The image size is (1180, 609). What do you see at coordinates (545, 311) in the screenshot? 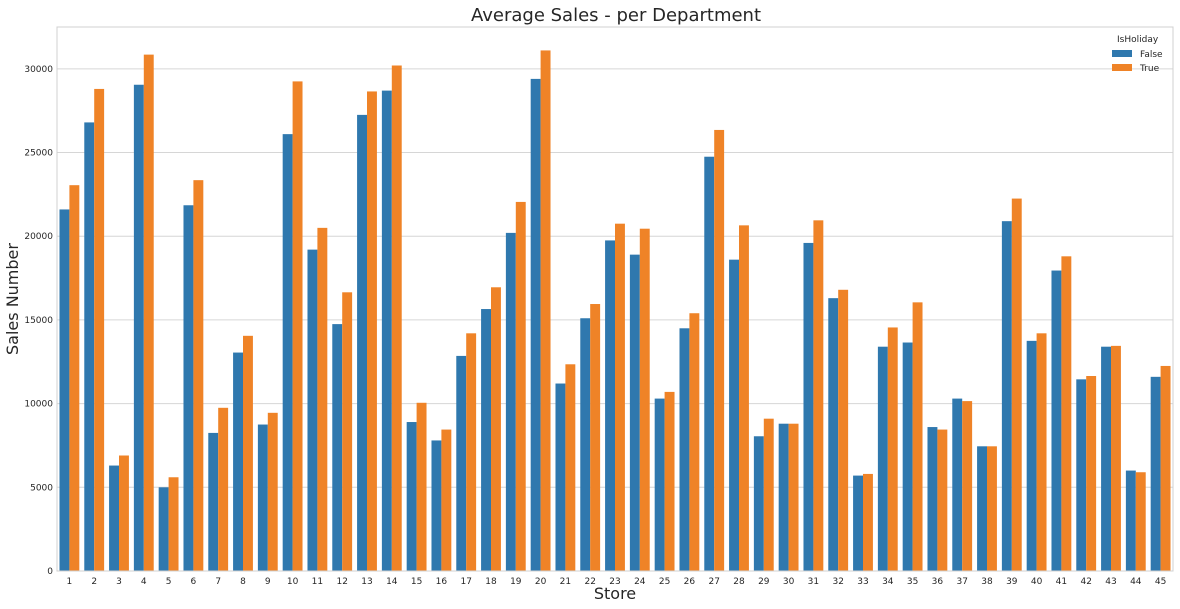
I see `bar-store-20-true` at bounding box center [545, 311].